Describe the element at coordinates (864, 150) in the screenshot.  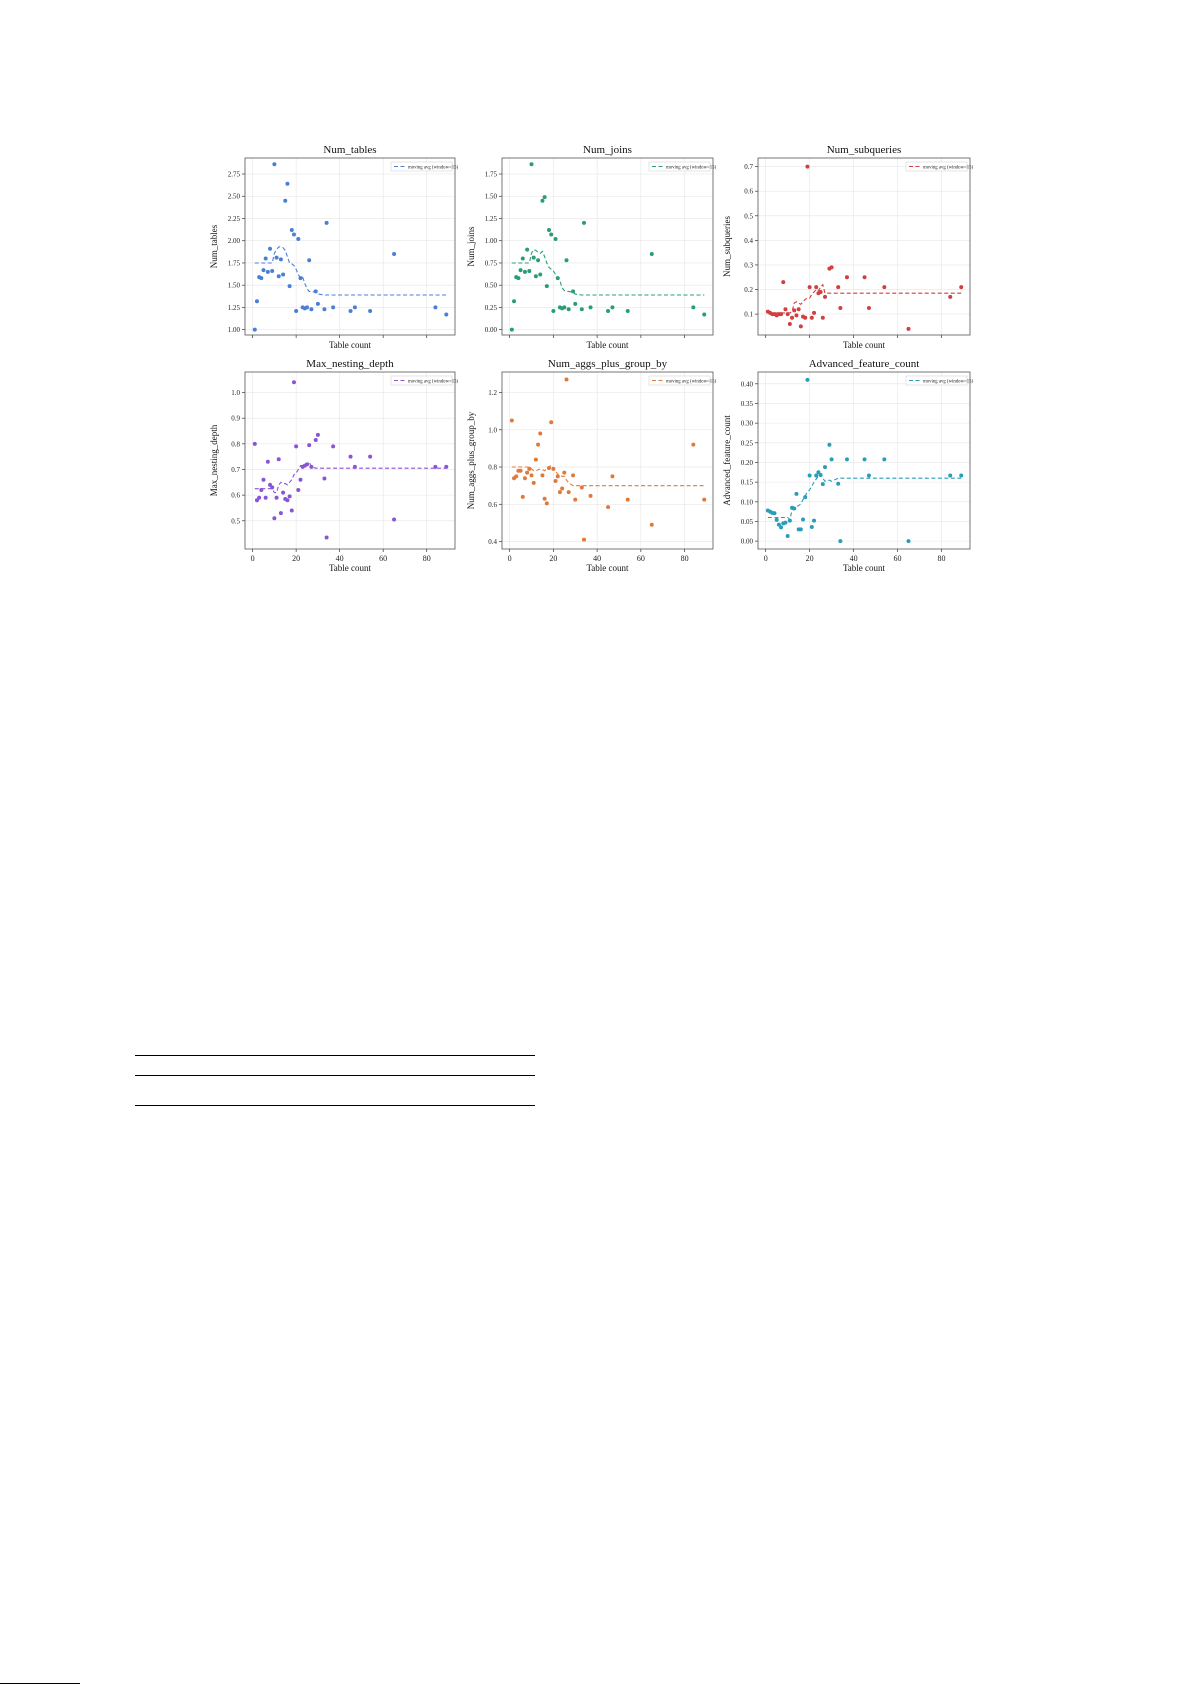
I see `subplot-title: Num_subqueries` at that location.